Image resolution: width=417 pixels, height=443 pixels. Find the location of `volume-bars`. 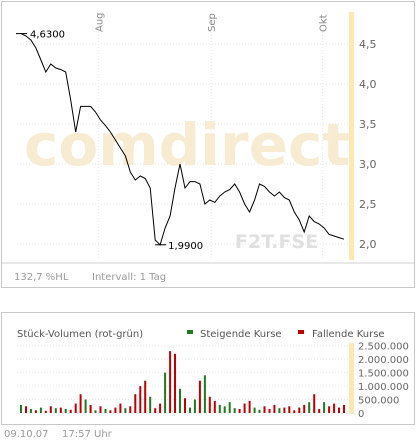

volume-bars is located at coordinates (182, 382).